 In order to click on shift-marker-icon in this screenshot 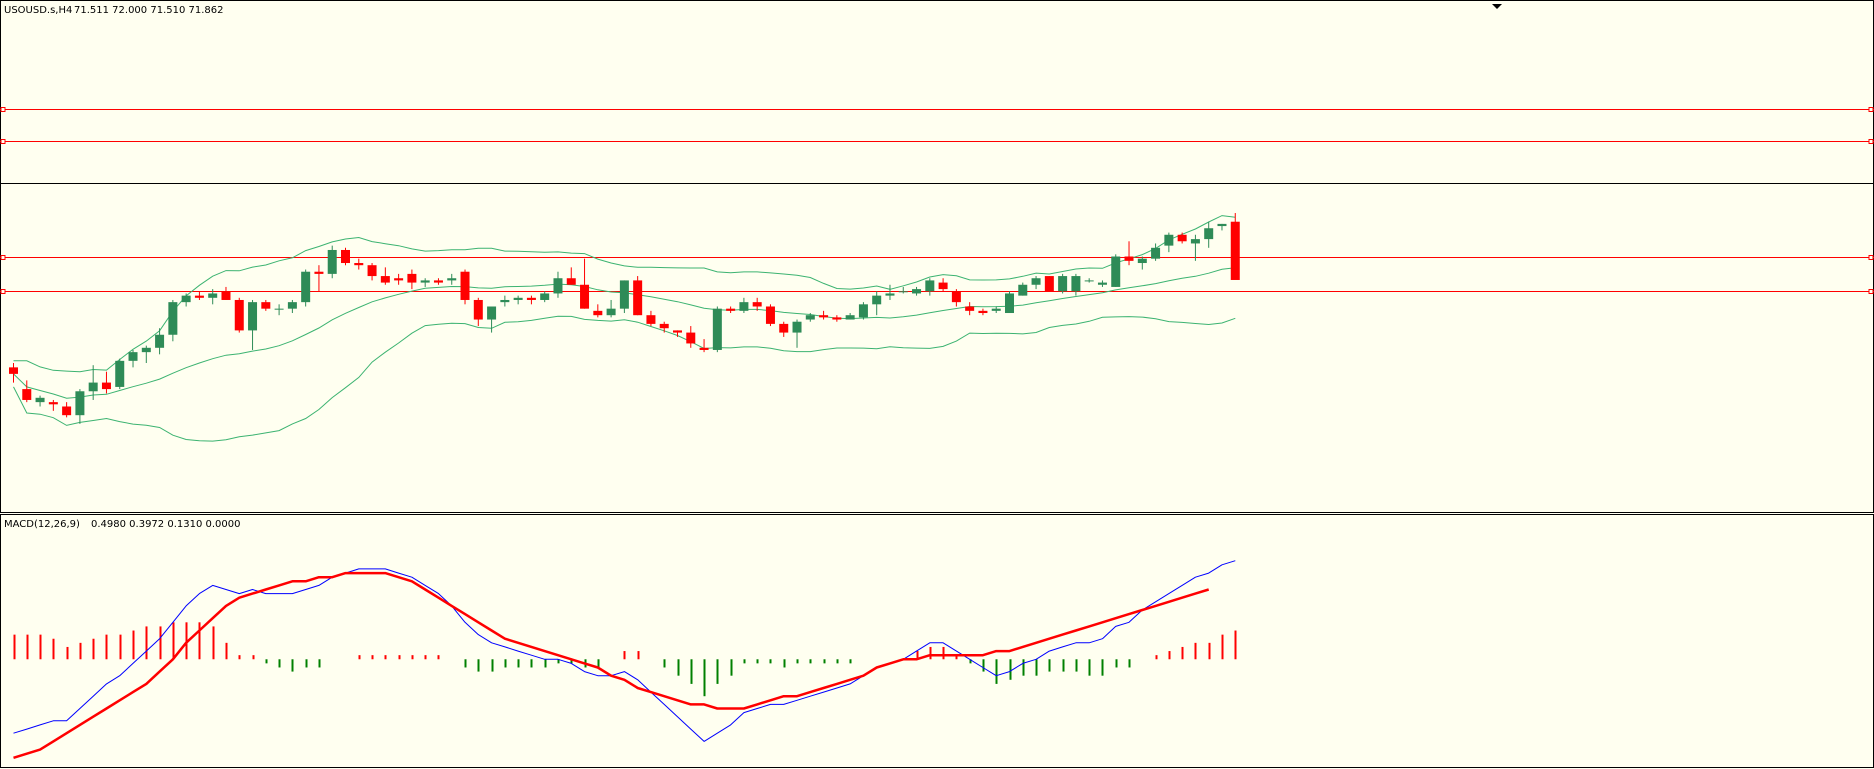, I will do `click(1497, 6)`.